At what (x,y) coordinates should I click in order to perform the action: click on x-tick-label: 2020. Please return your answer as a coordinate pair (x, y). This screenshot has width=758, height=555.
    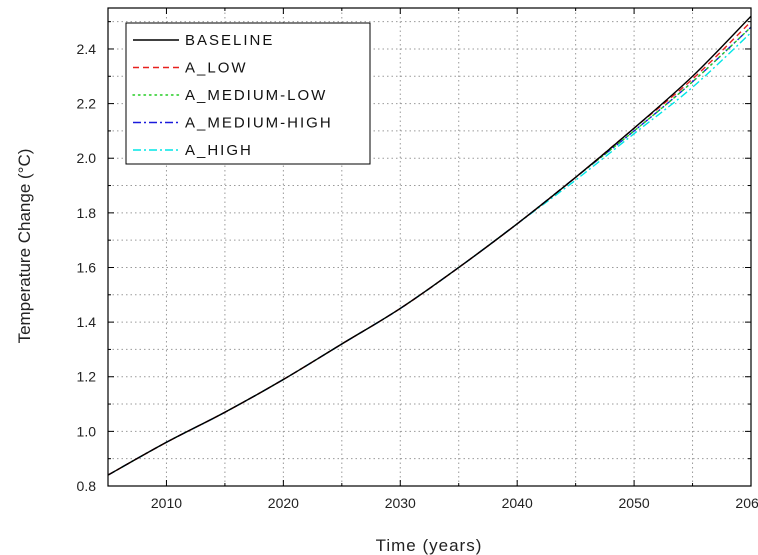
    Looking at the image, I should click on (283, 503).